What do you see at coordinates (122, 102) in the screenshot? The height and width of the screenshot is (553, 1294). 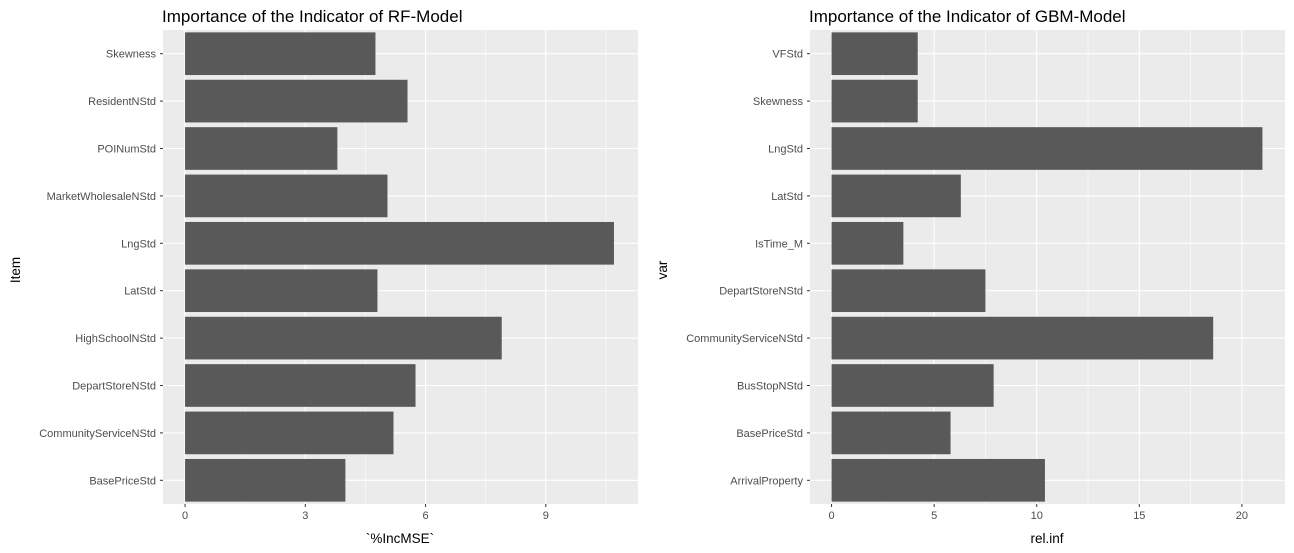 I see `y-tick-label: ResidentNStd` at bounding box center [122, 102].